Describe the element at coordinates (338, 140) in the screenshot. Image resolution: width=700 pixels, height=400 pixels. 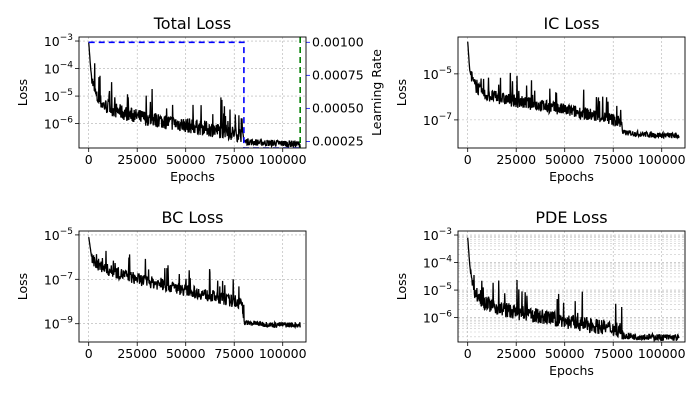
I see `y2-tick-label: 0.00025` at that location.